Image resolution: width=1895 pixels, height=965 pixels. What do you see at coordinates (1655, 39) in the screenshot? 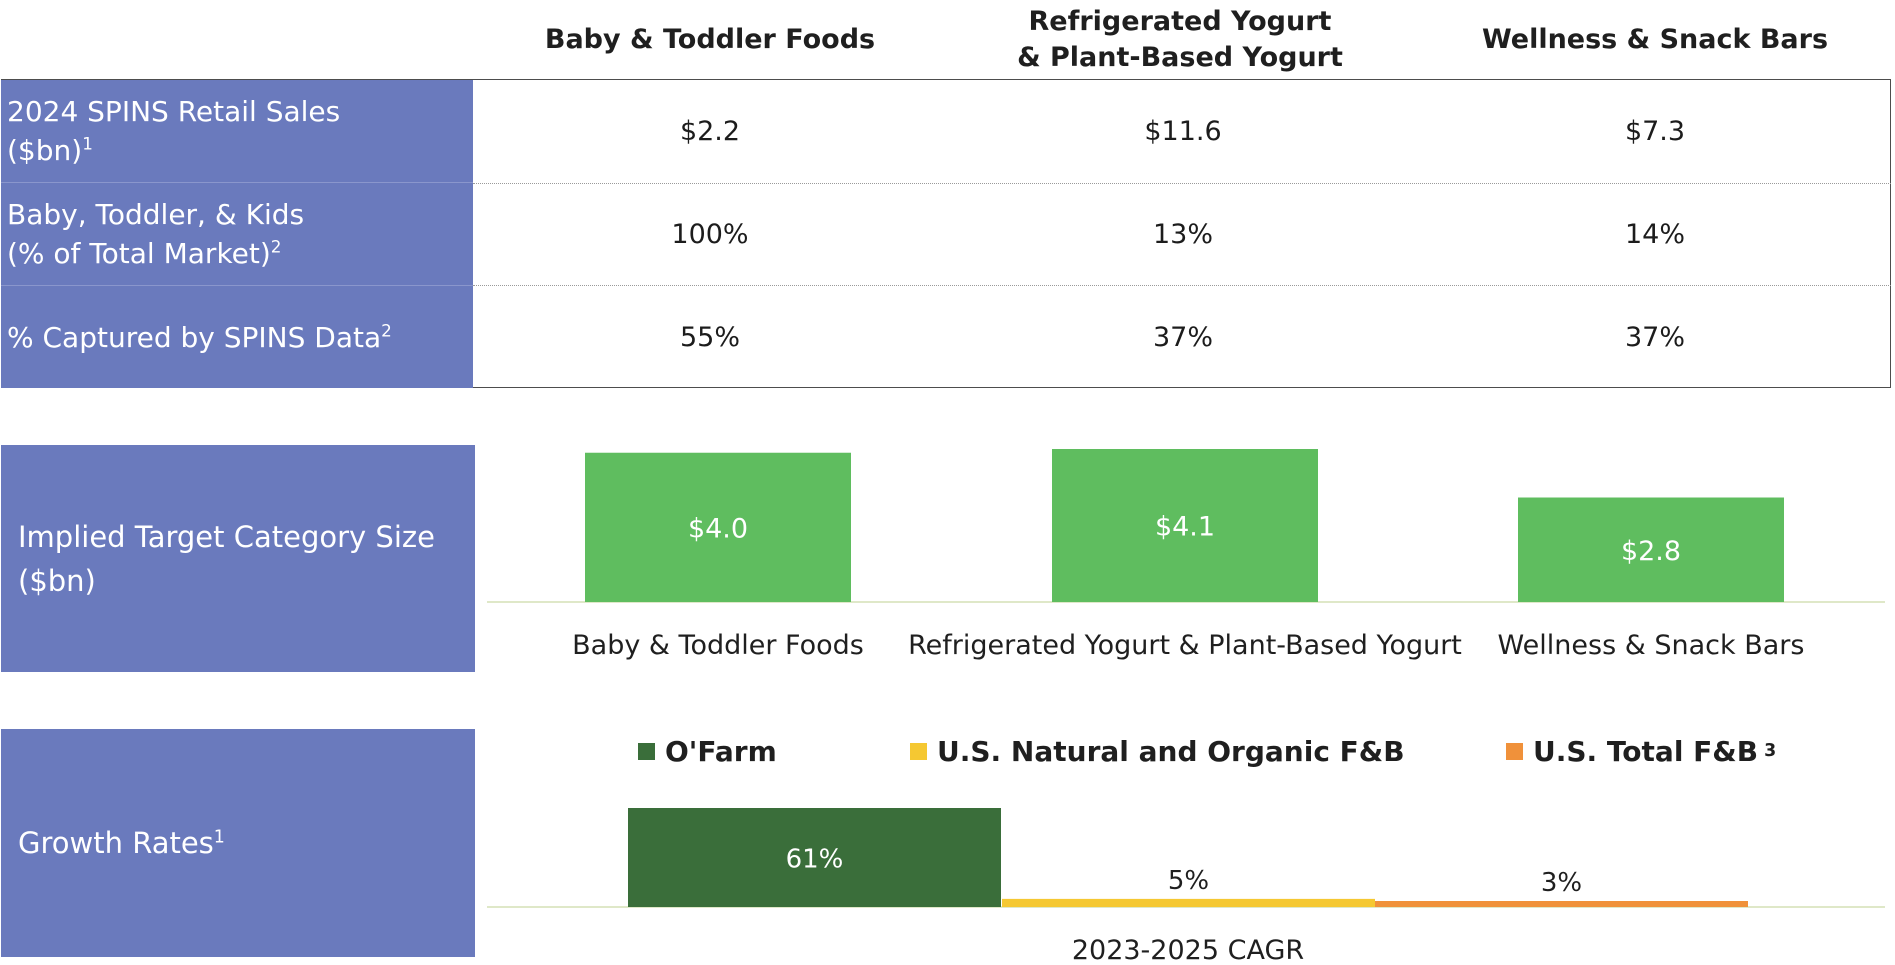
I see `column-header-bars: Wellness & Snack Bars` at bounding box center [1655, 39].